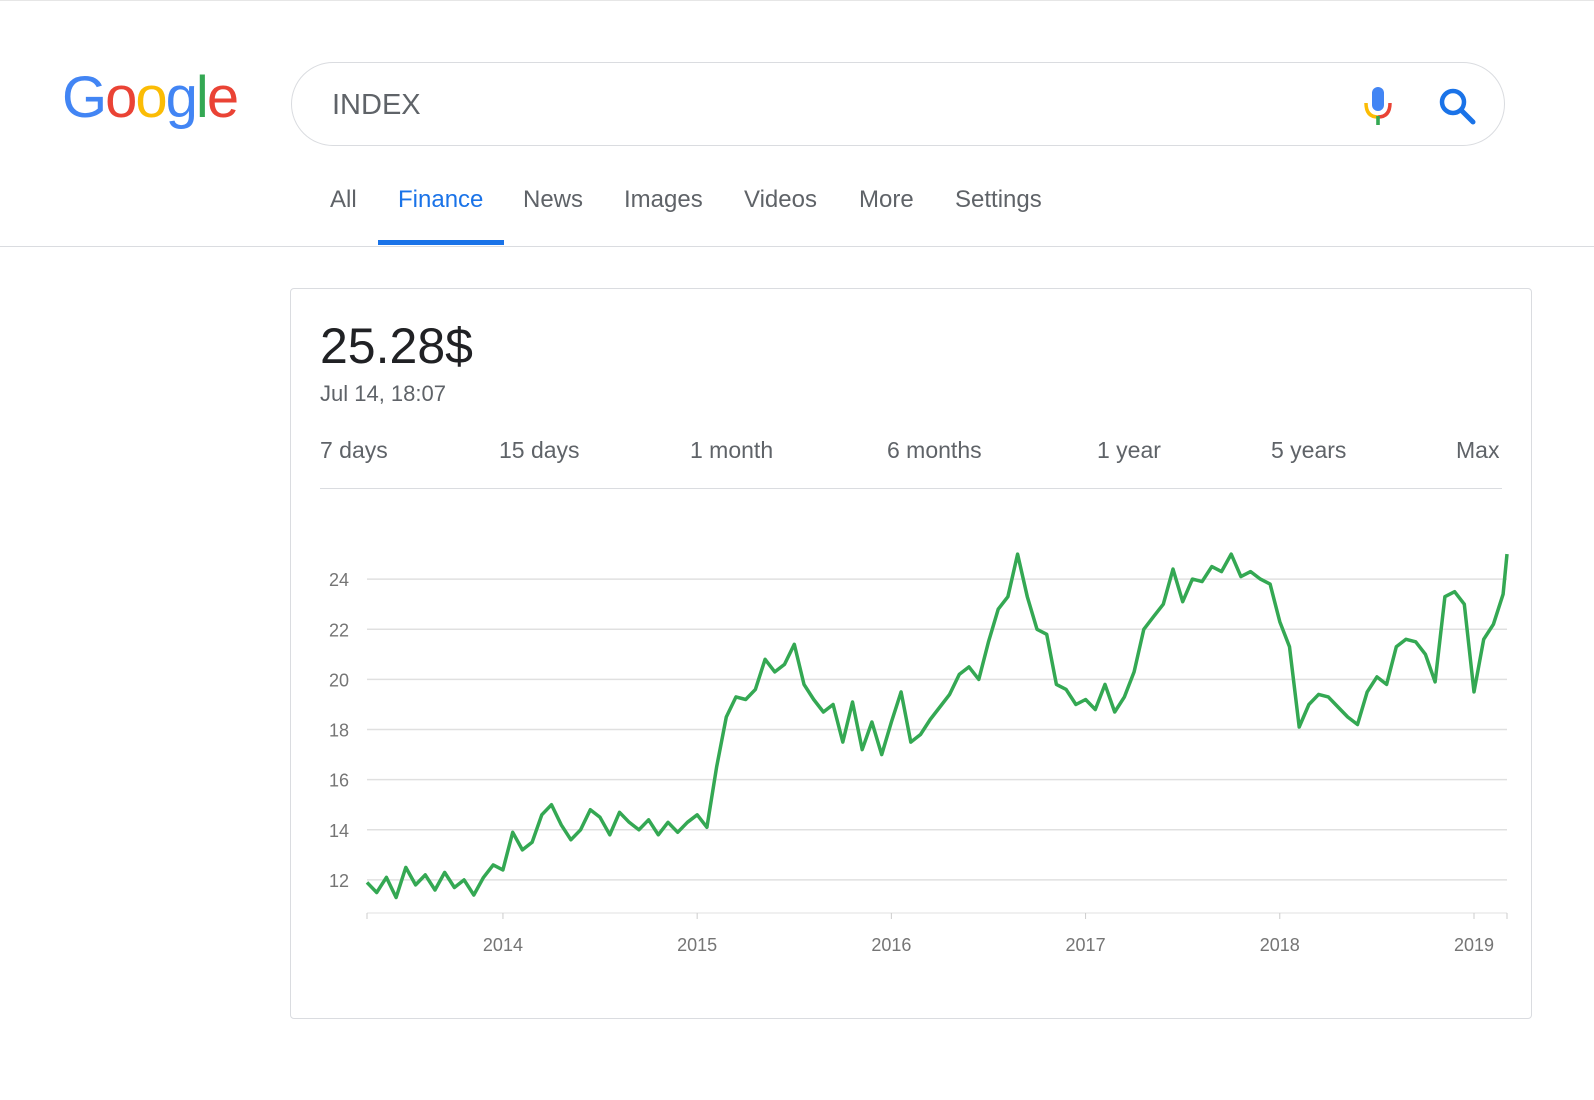  I want to click on active-tab-indicator, so click(441, 242).